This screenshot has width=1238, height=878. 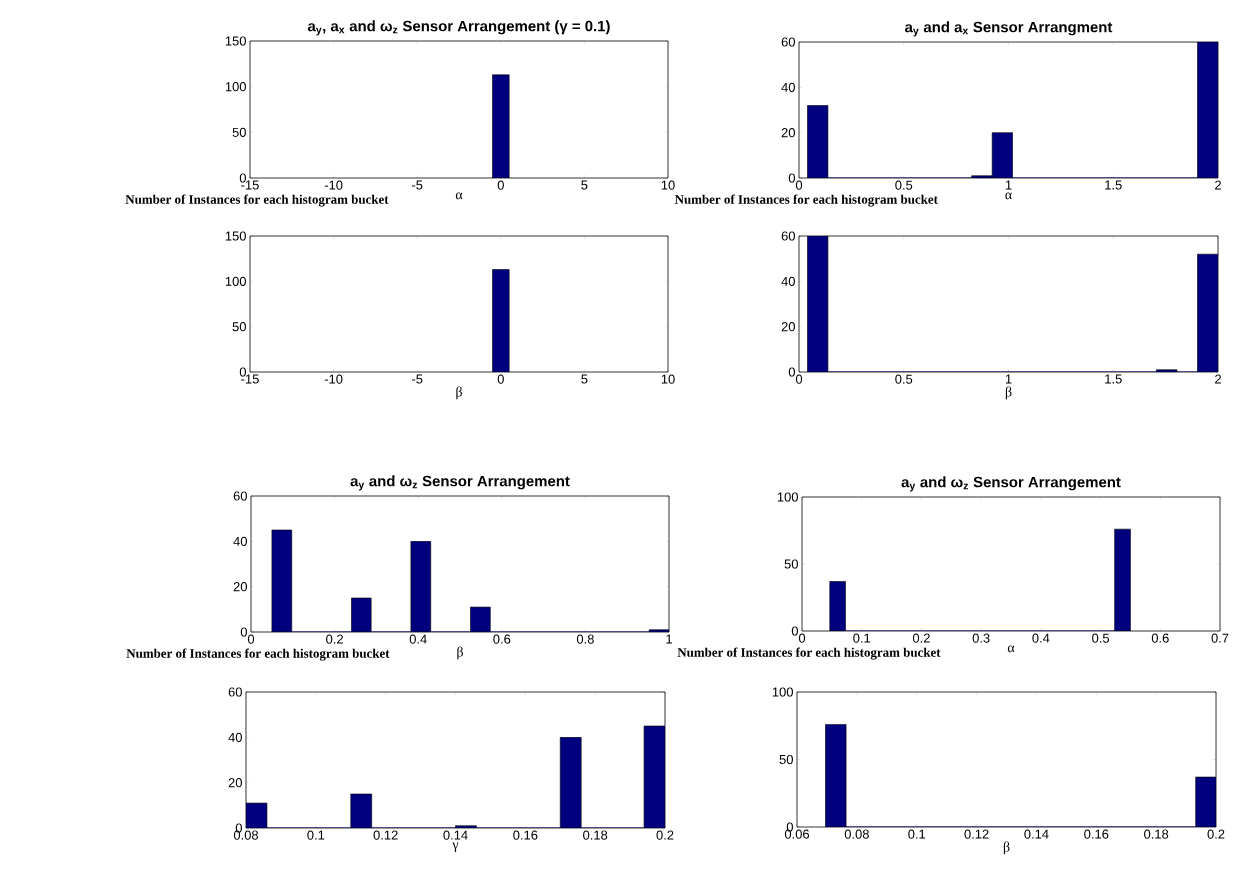 What do you see at coordinates (981, 638) in the screenshot?
I see `x-tick-label: 0.3` at bounding box center [981, 638].